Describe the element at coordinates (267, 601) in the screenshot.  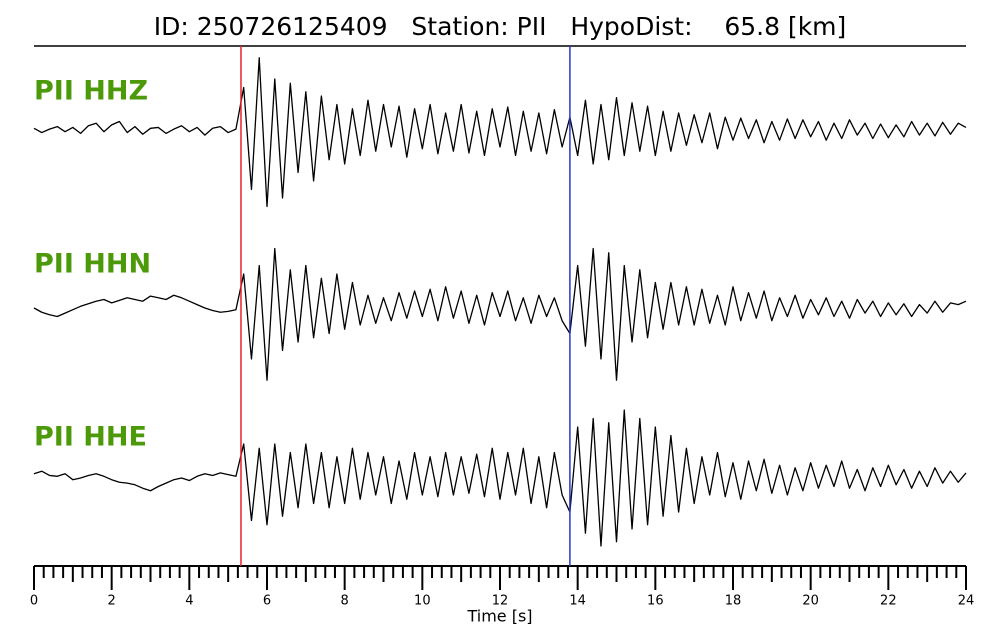
I see `x-tick-label: 6` at that location.